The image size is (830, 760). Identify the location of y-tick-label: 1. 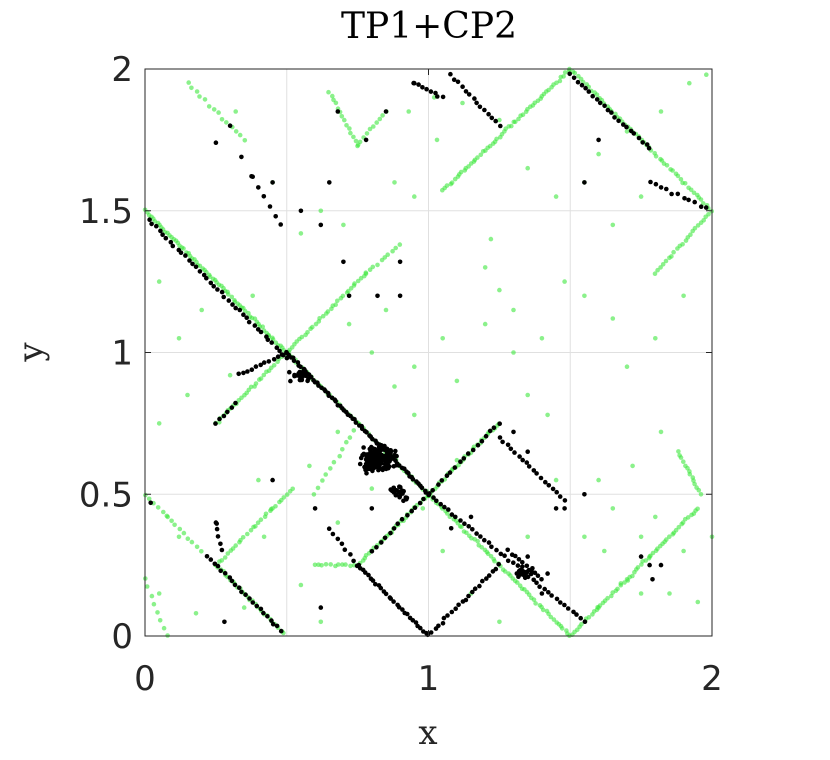
(122, 354).